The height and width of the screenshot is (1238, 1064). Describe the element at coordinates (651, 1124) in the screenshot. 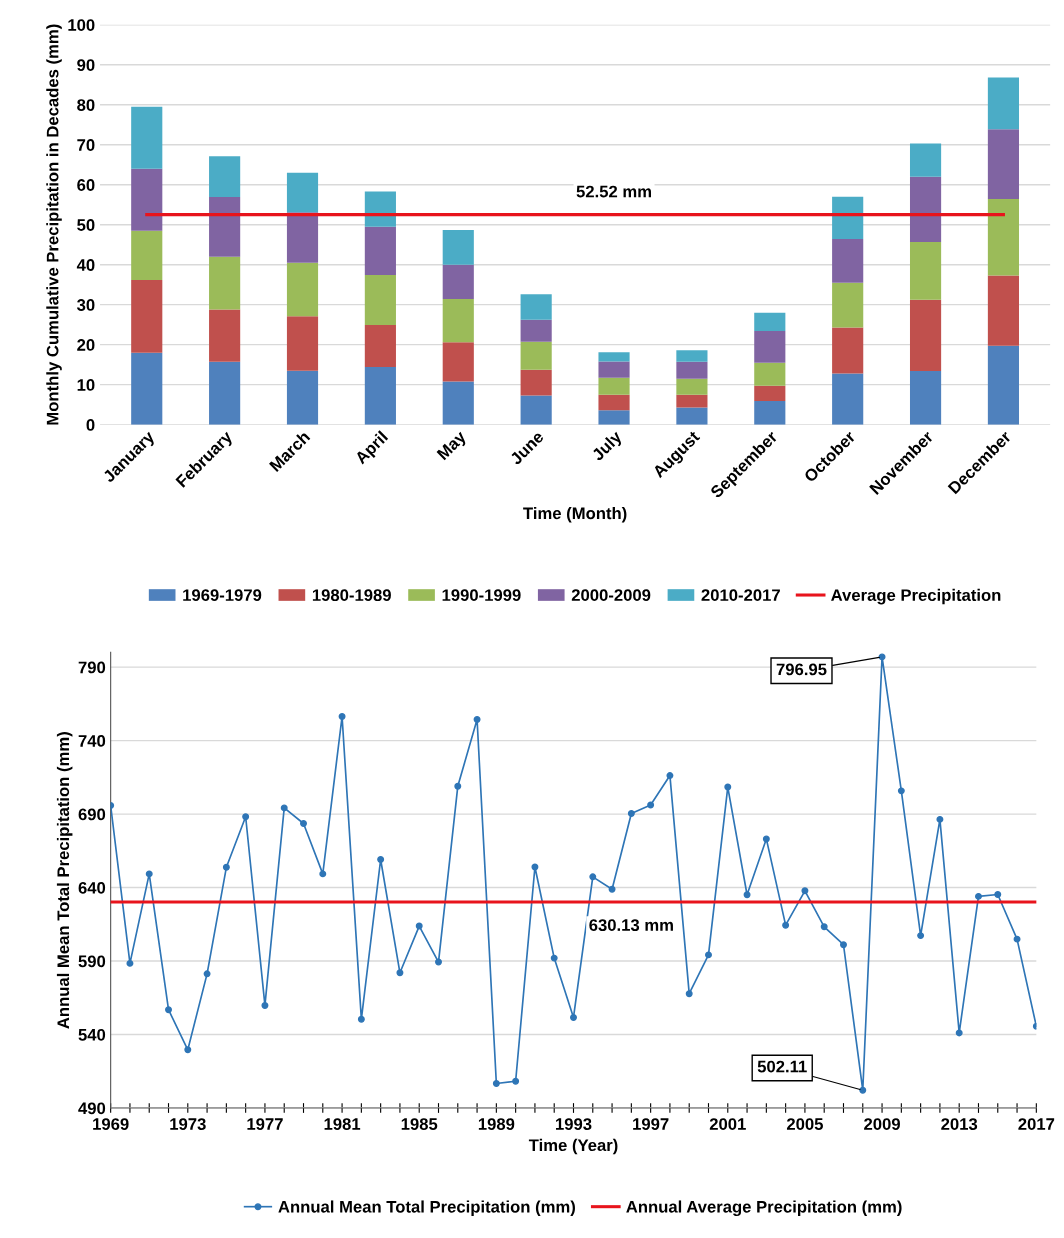

I see `x-tick-label: 1997` at that location.